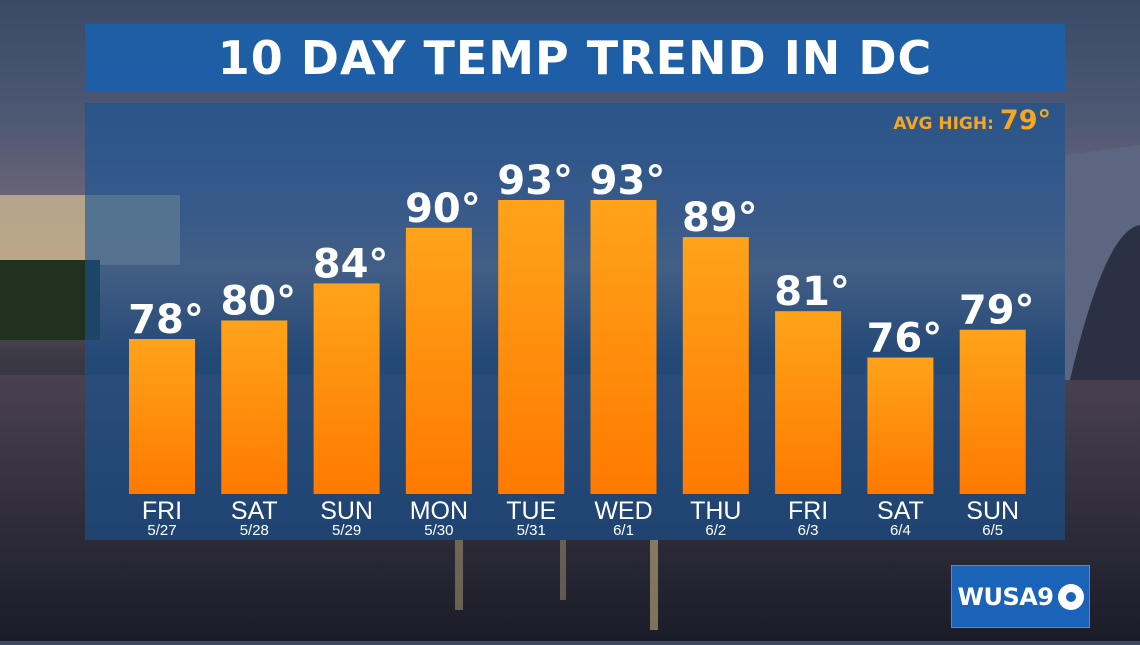 This screenshot has width=1140, height=645. Describe the element at coordinates (992, 530) in the screenshot. I see `date-tick-label: 6/5` at that location.